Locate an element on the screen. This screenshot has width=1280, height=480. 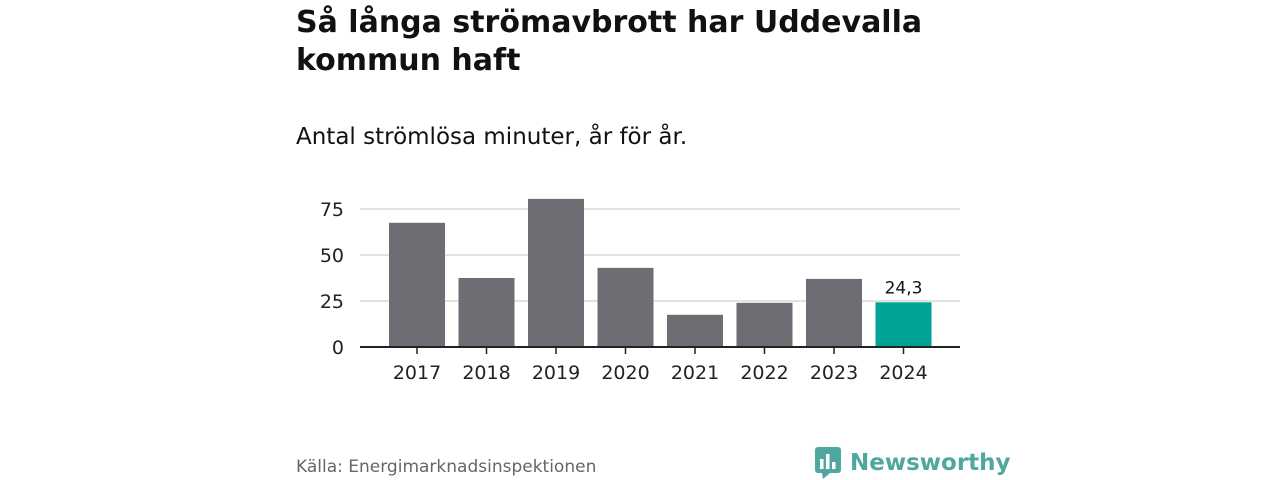
x-tick-label: 2023 is located at coordinates (834, 373).